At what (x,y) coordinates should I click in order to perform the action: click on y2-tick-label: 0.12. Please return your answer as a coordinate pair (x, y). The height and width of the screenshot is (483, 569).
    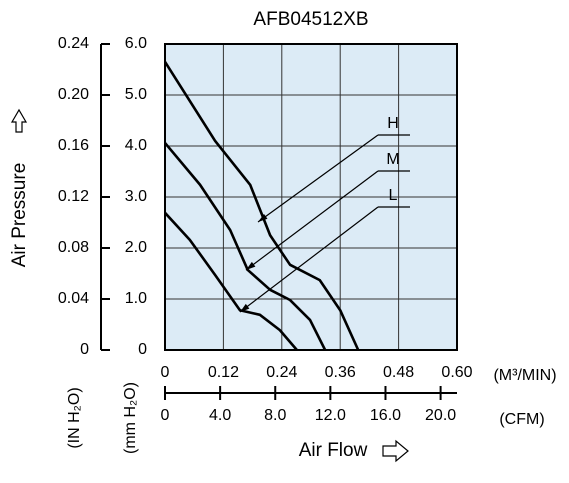
    Looking at the image, I should click on (73, 196).